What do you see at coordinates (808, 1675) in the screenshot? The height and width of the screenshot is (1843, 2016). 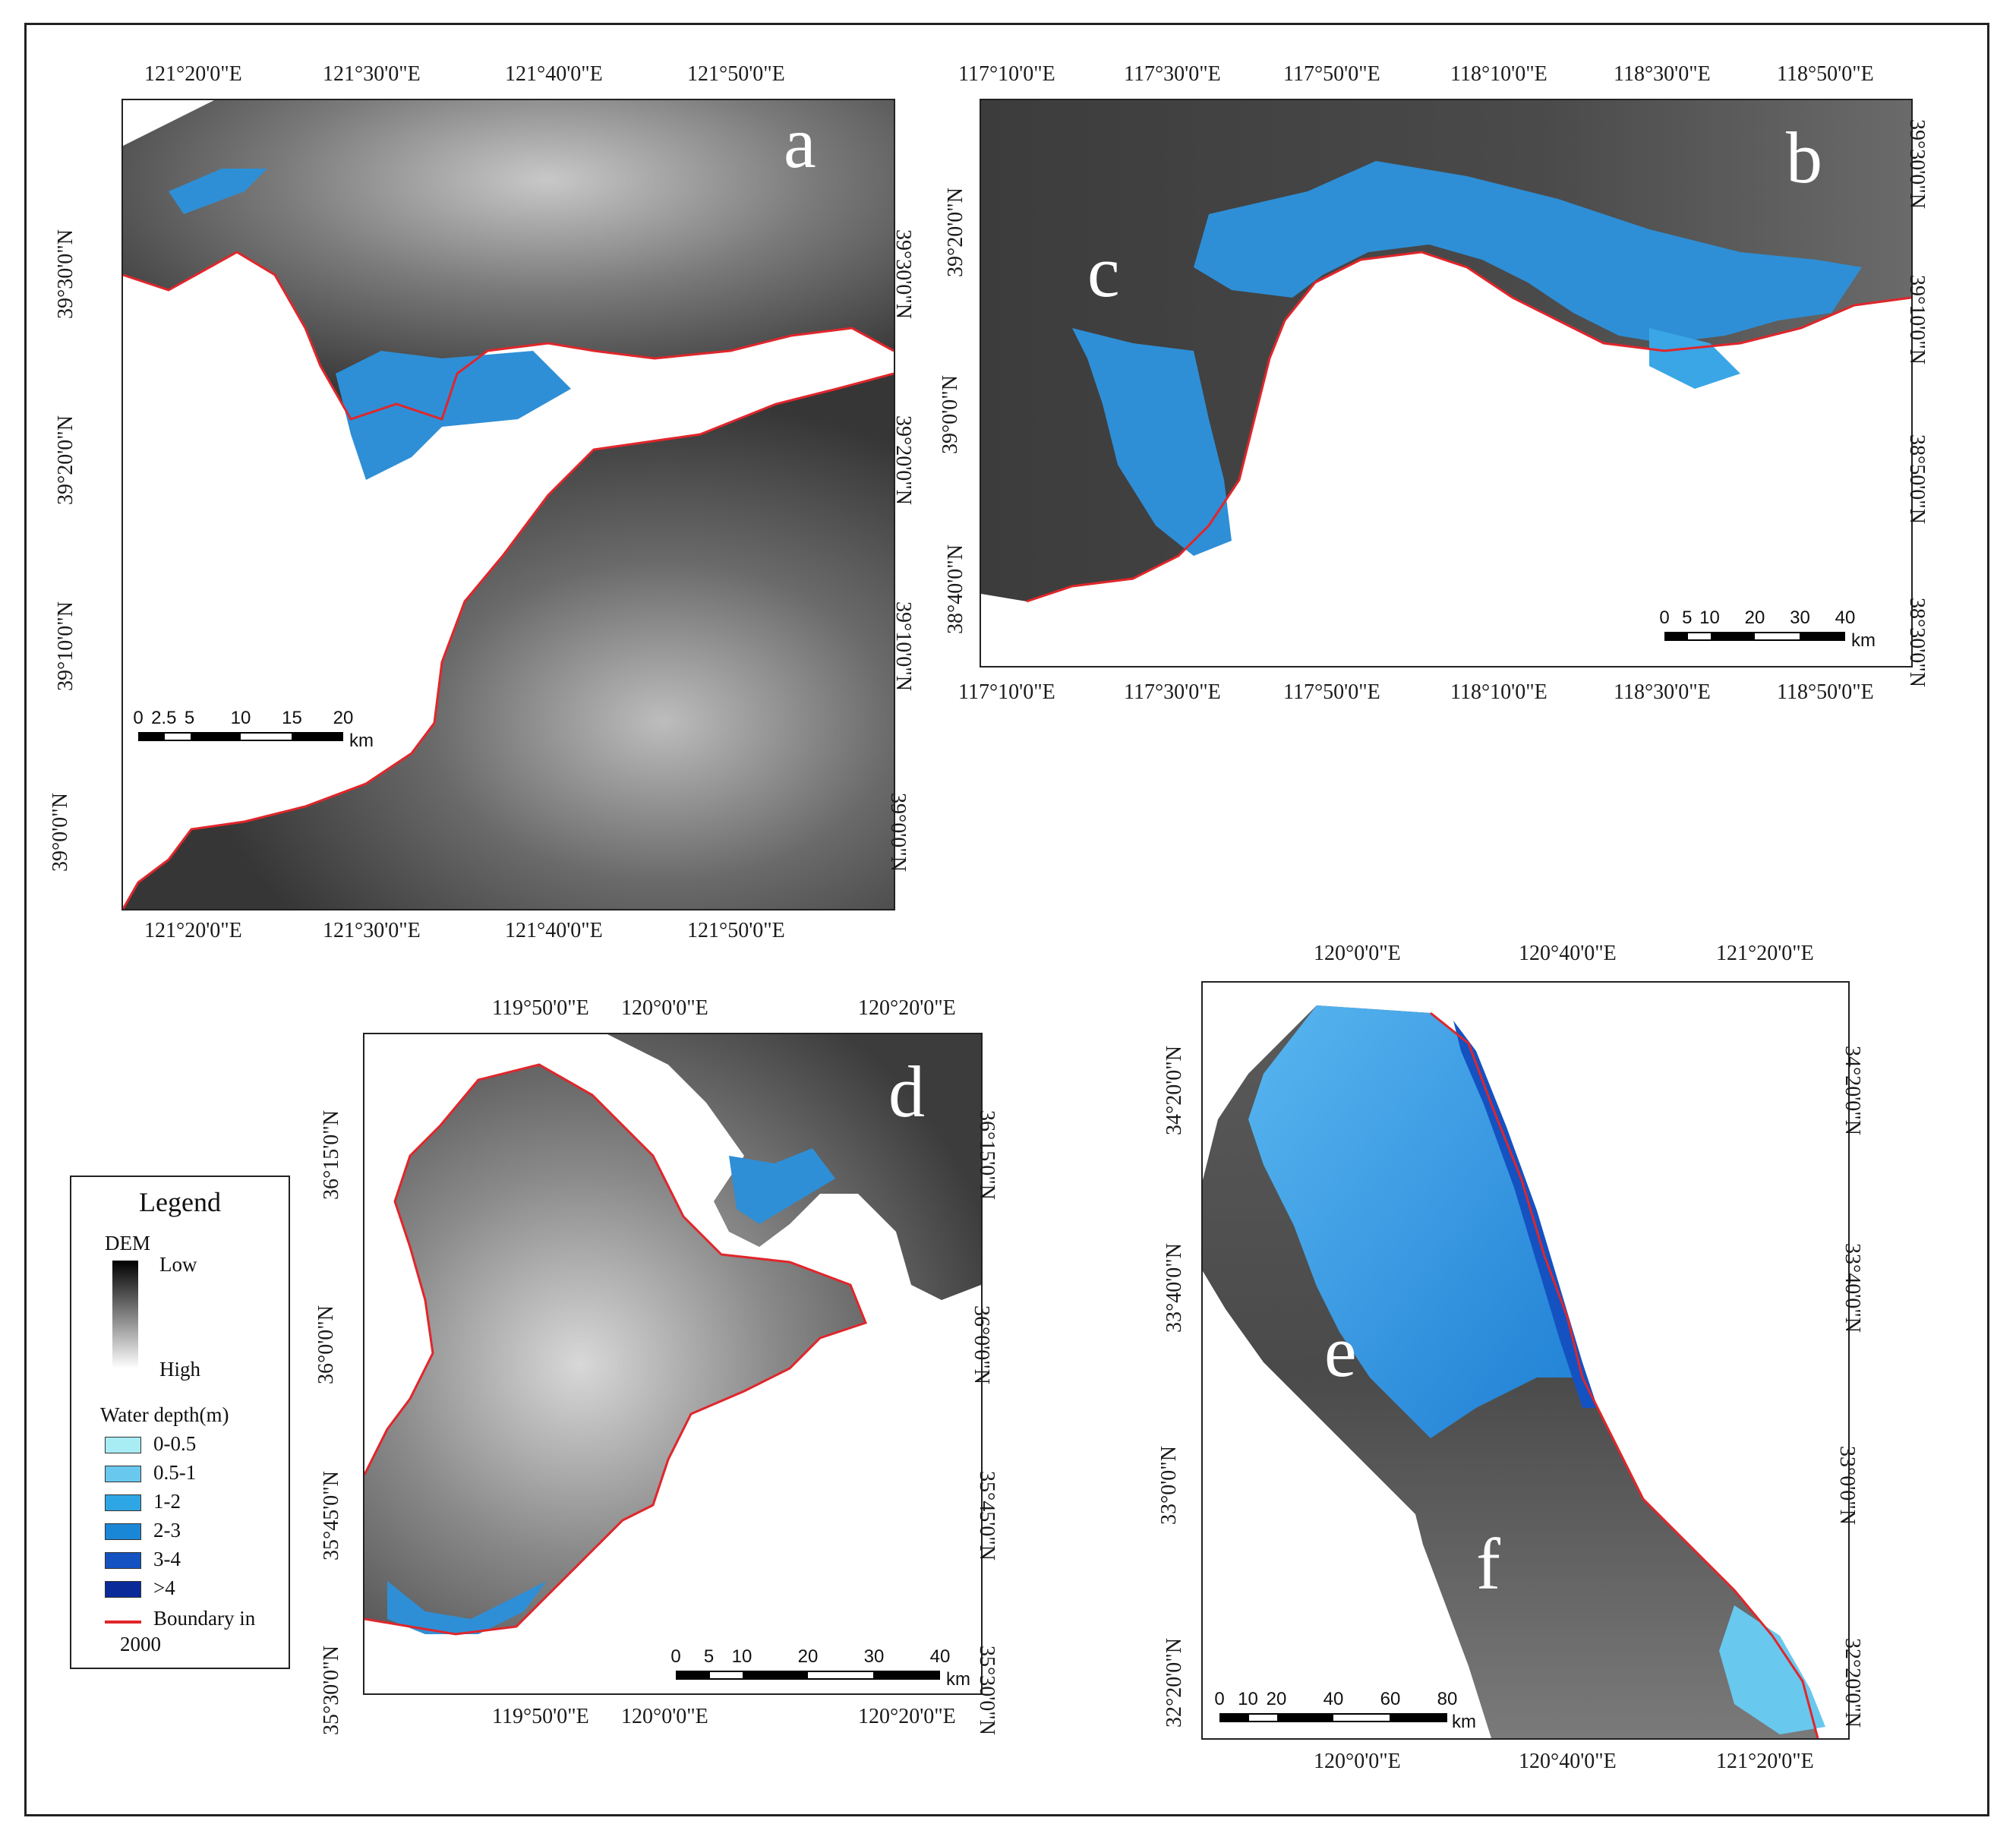 I see `panel-d-scale-bar` at bounding box center [808, 1675].